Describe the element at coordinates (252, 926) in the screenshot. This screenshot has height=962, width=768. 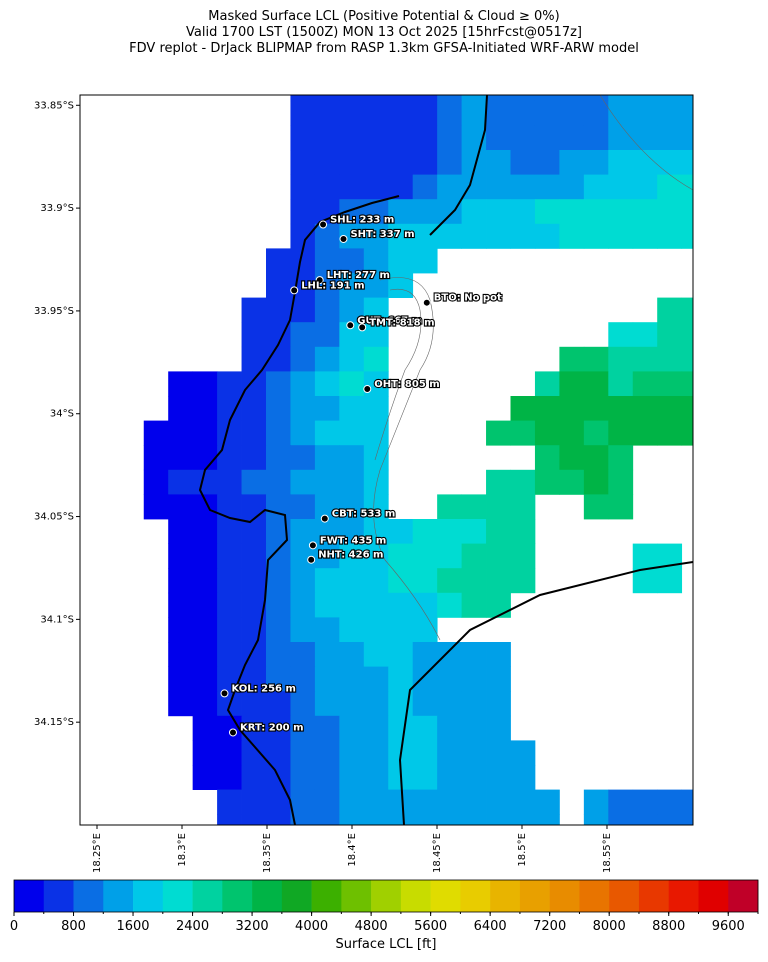
I see `colorbar-tick-label: 3200` at that location.